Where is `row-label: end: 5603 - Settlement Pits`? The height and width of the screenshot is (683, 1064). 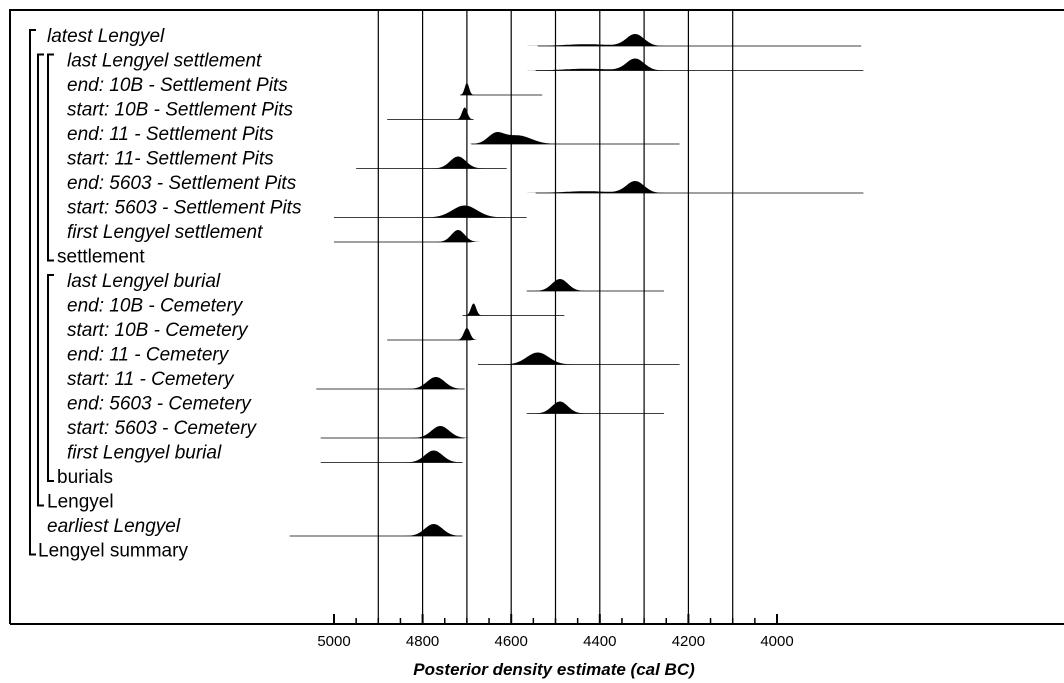 row-label: end: 5603 - Settlement Pits is located at coordinates (182, 183).